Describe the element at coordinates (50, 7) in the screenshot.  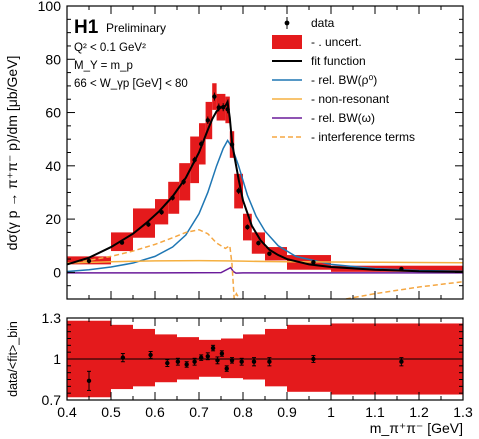
I see `y-tick-label: 100` at that location.